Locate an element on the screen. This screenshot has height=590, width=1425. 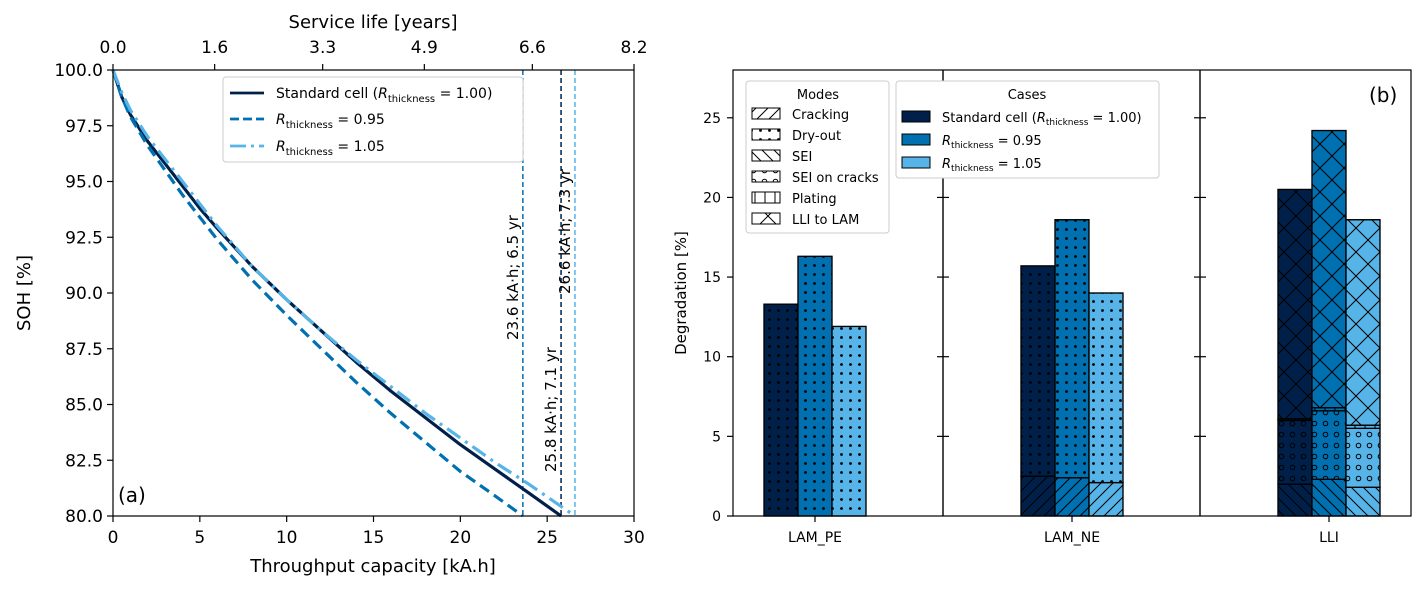
bar-lli-case2-lli-to-lam is located at coordinates (1363, 322).